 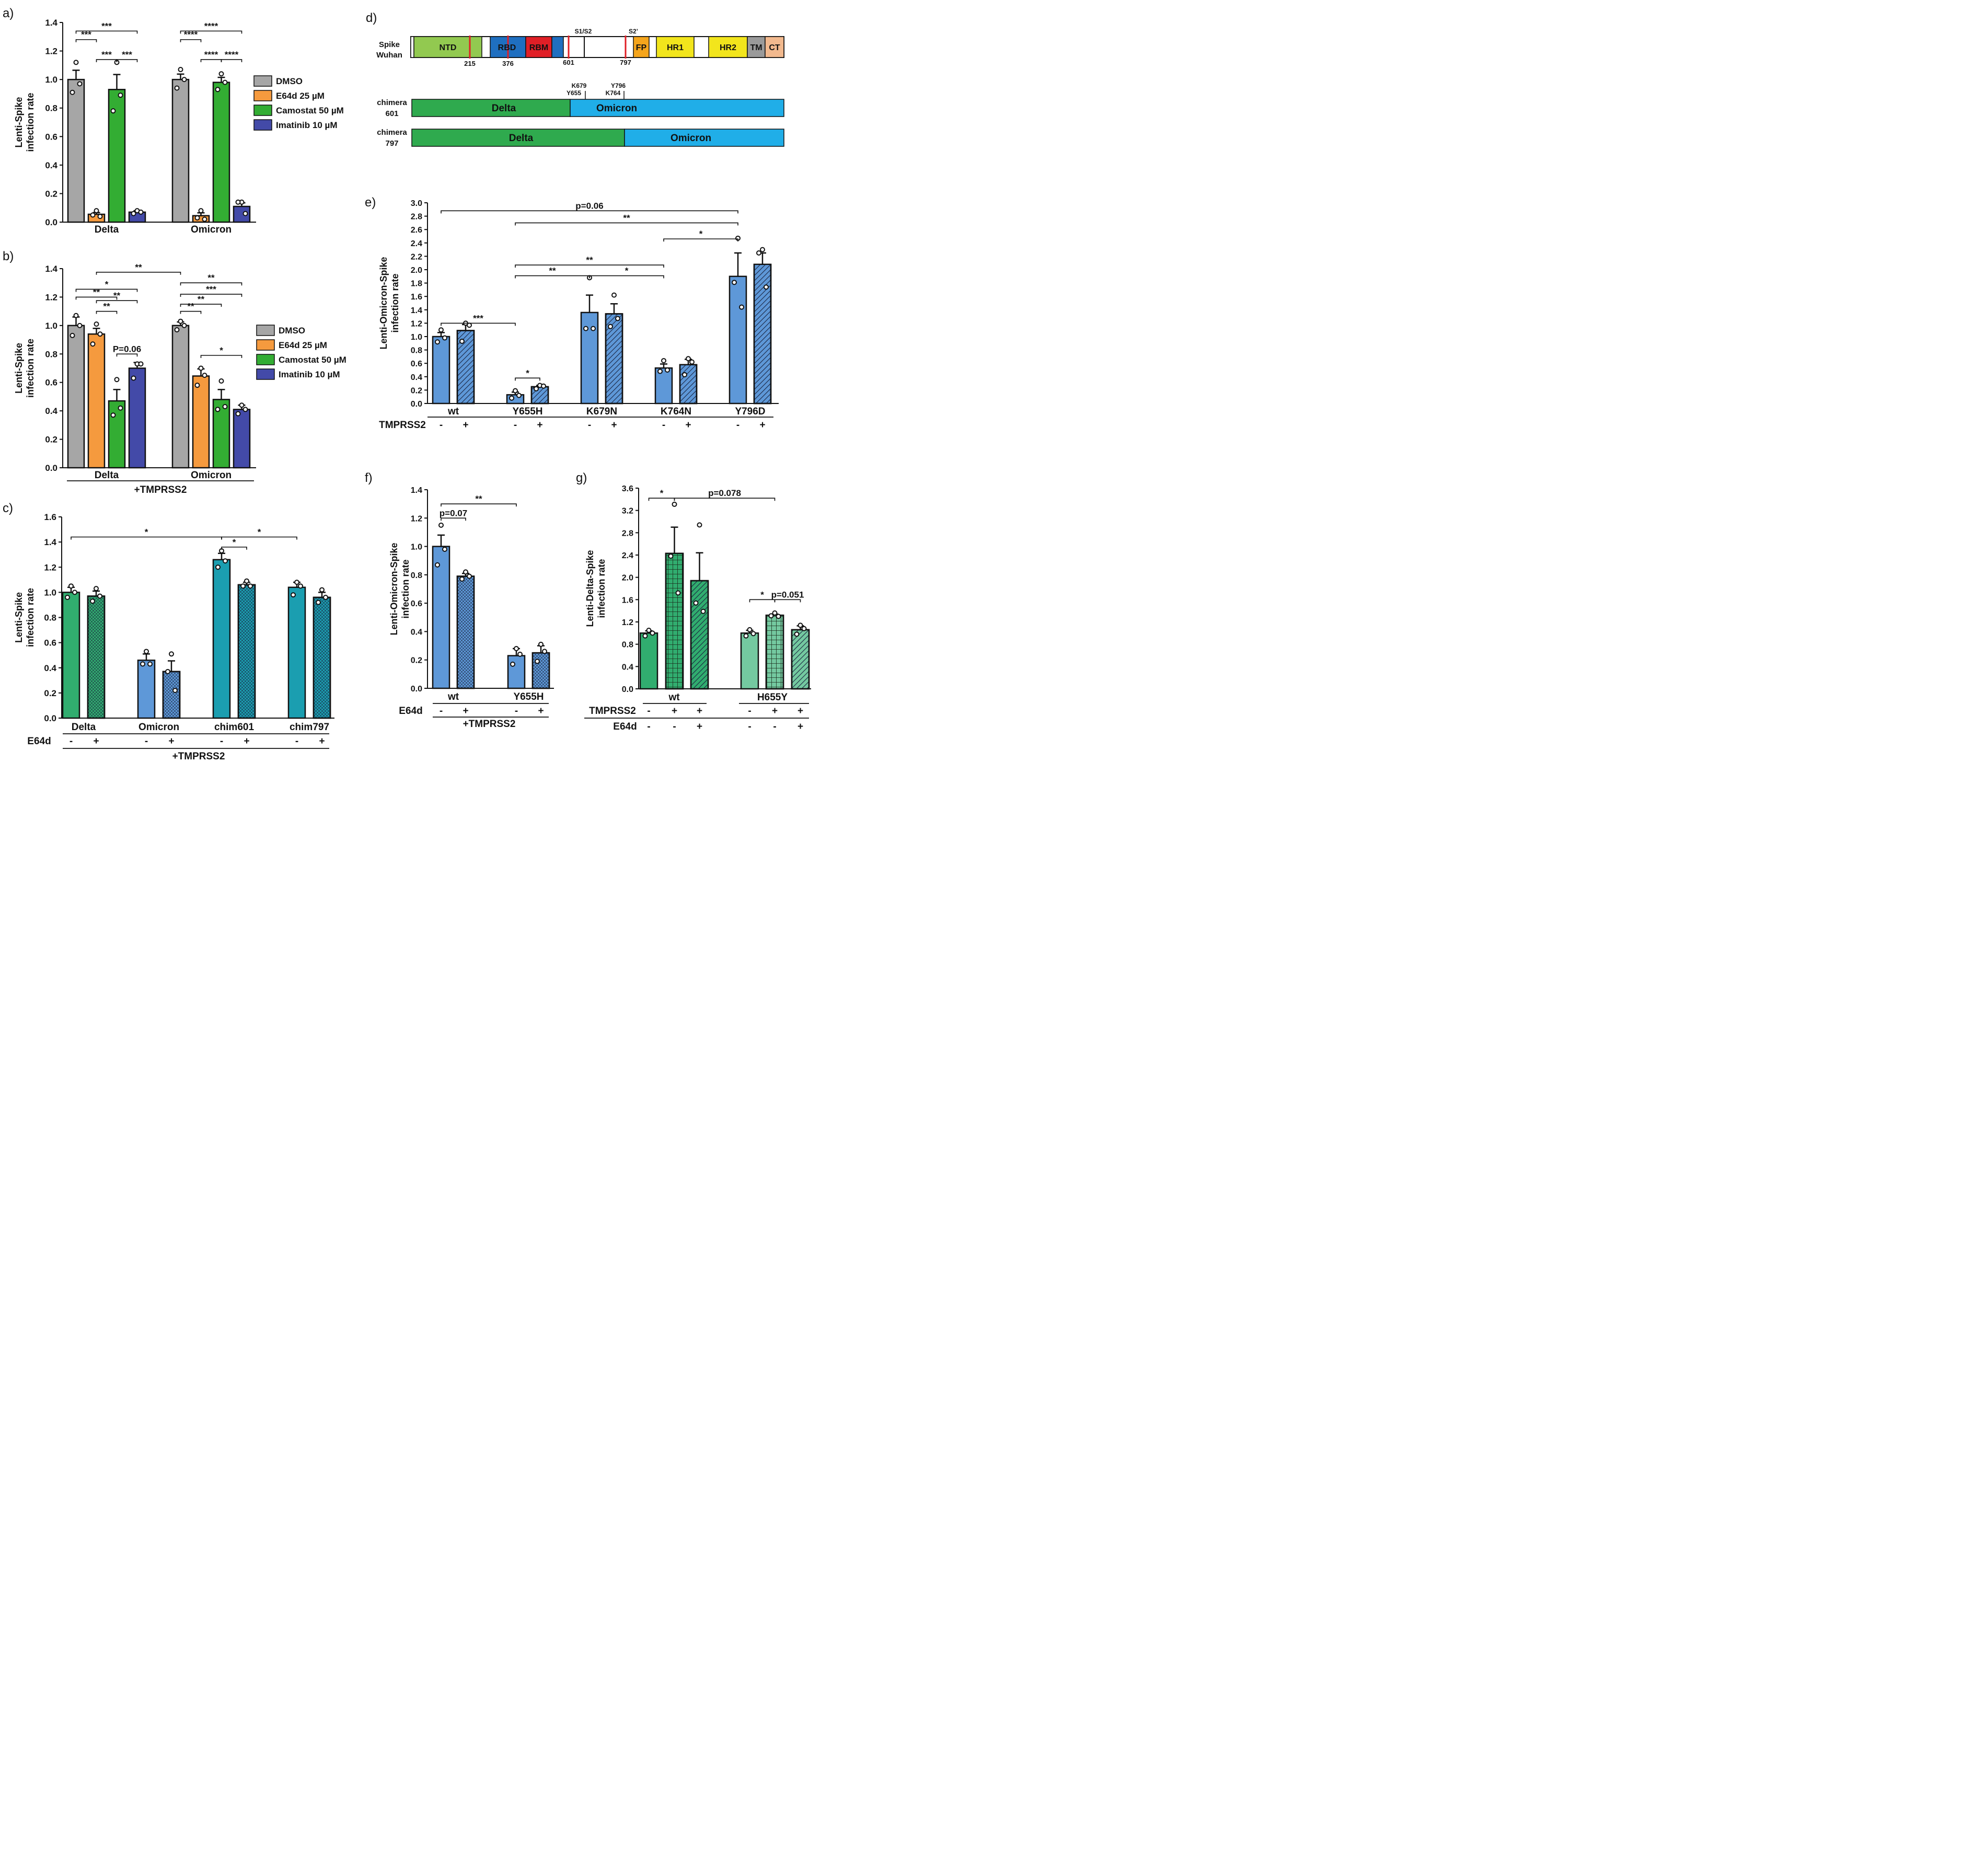 I want to click on y-axis-title: Lenti-Delta-Spike, so click(x=590, y=589).